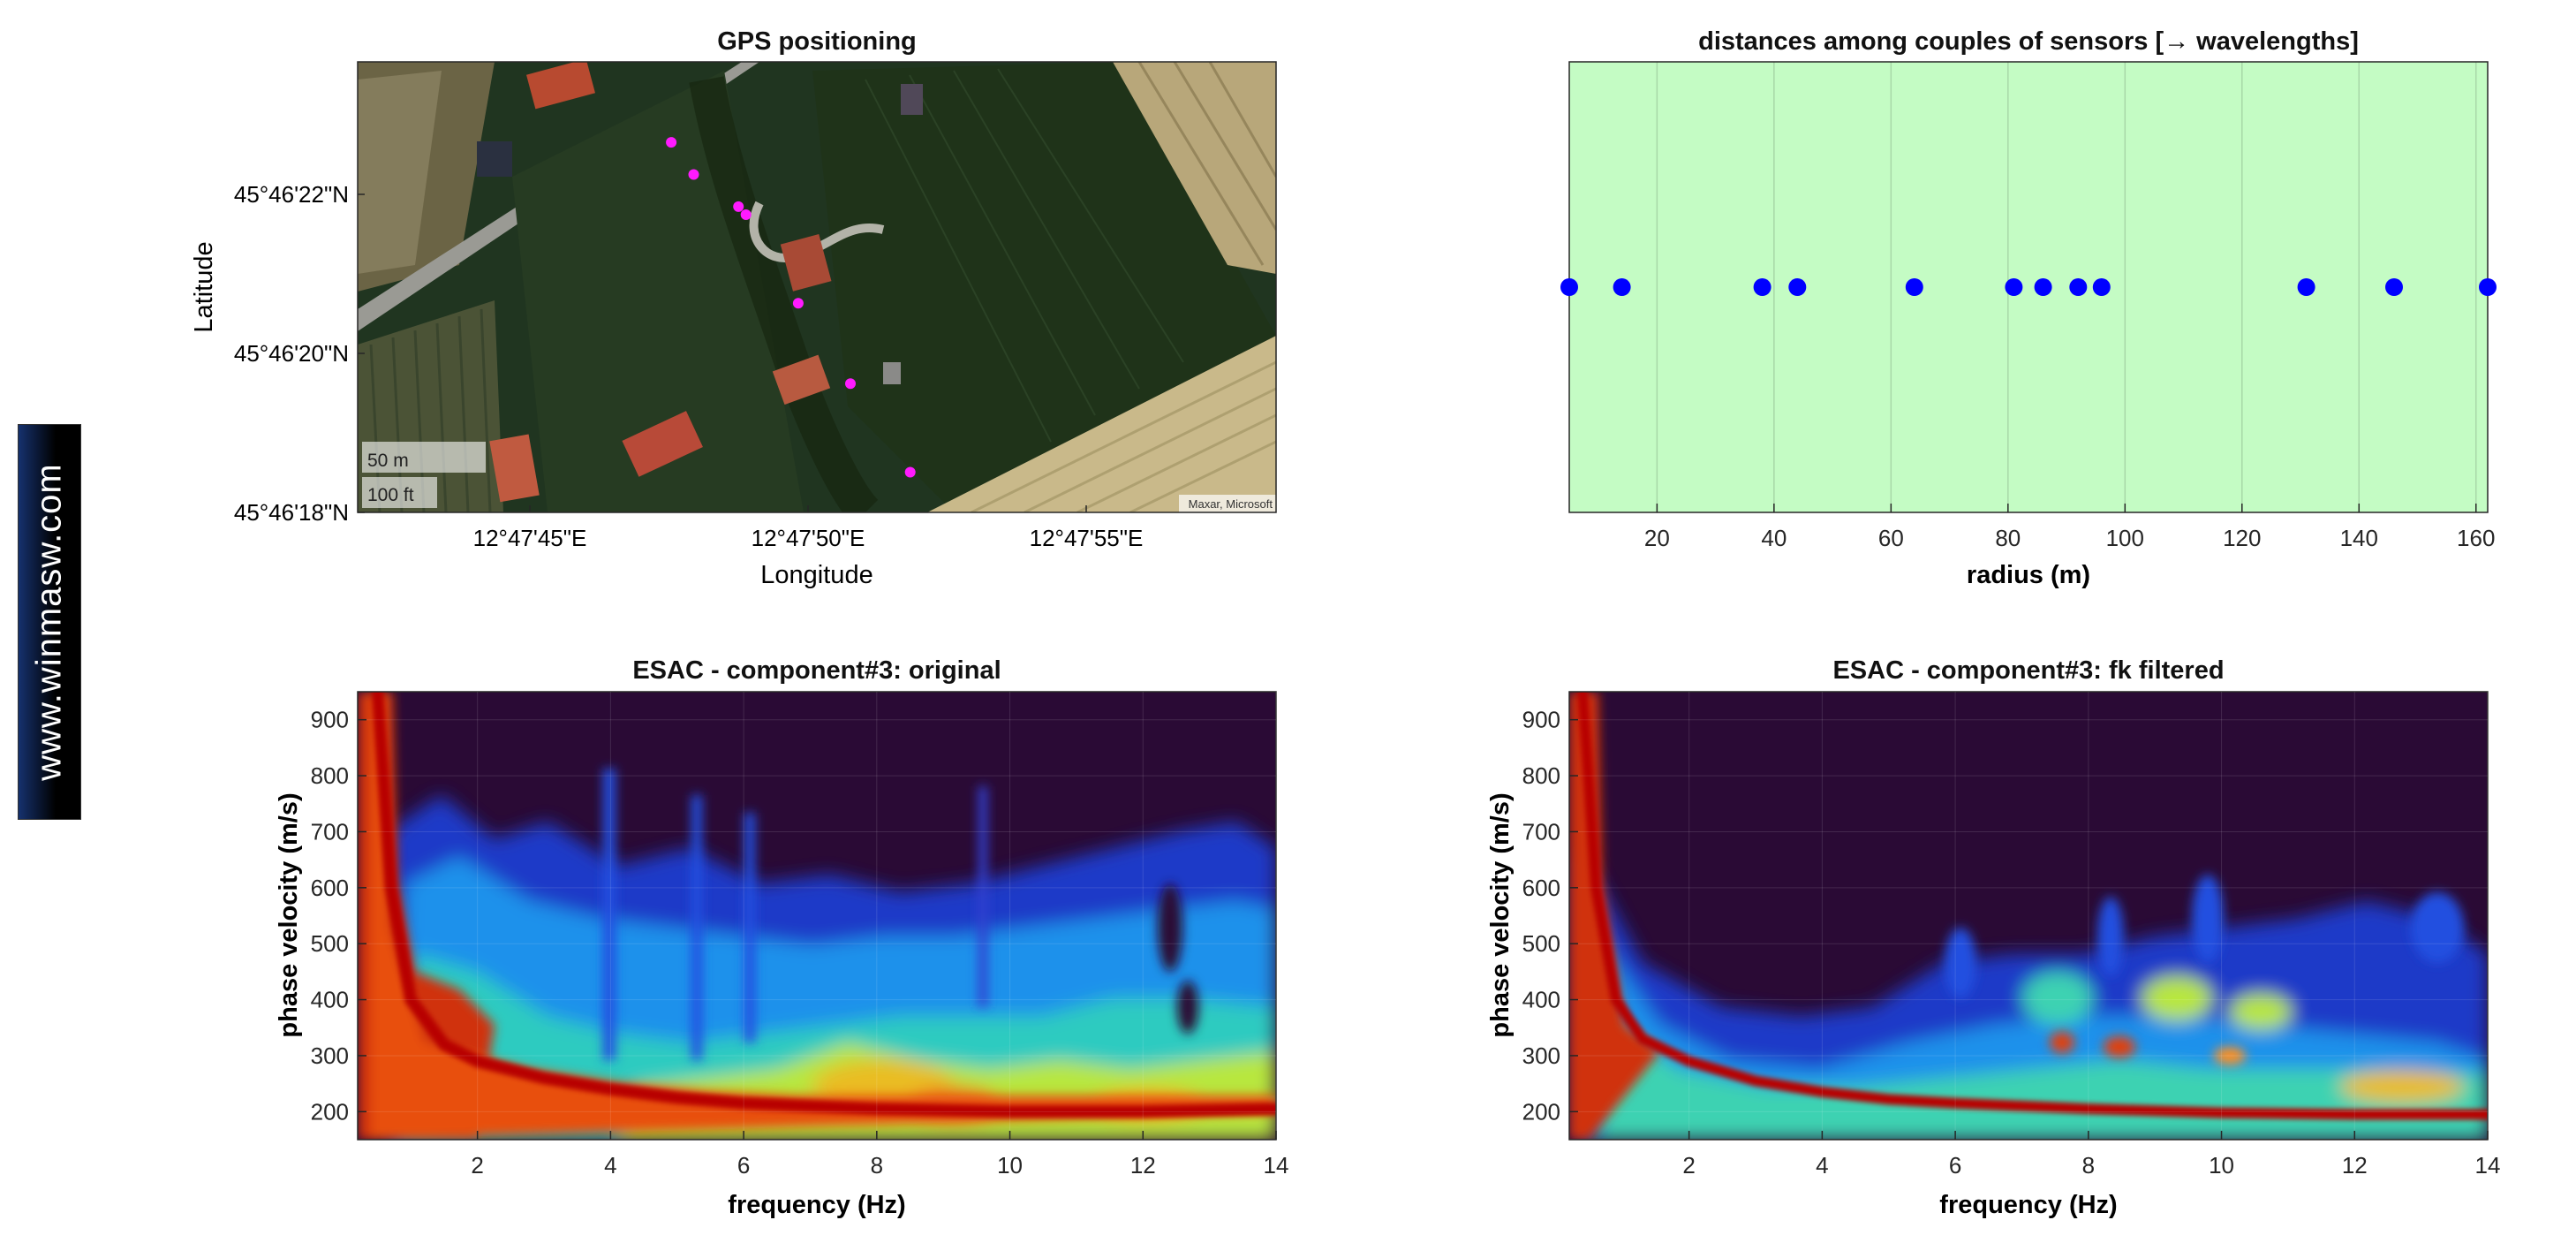 This screenshot has height=1243, width=2576. Describe the element at coordinates (743, 1165) in the screenshot. I see `orig-xtick-label: 6` at that location.